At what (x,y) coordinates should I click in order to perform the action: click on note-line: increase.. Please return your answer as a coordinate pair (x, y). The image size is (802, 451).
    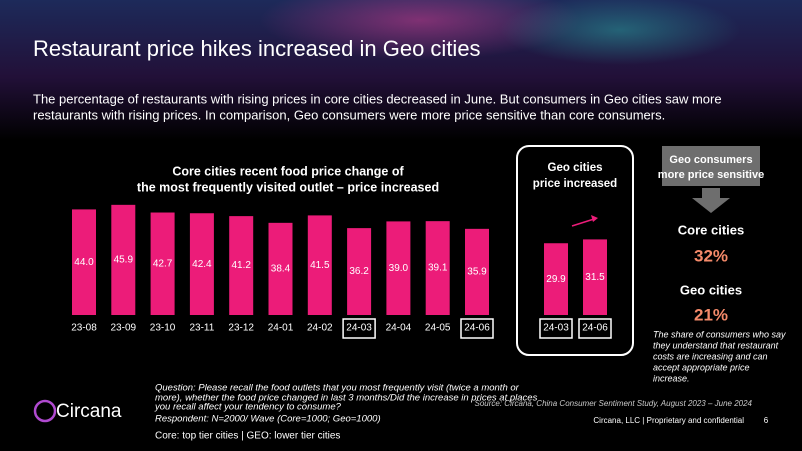
    Looking at the image, I should click on (671, 378).